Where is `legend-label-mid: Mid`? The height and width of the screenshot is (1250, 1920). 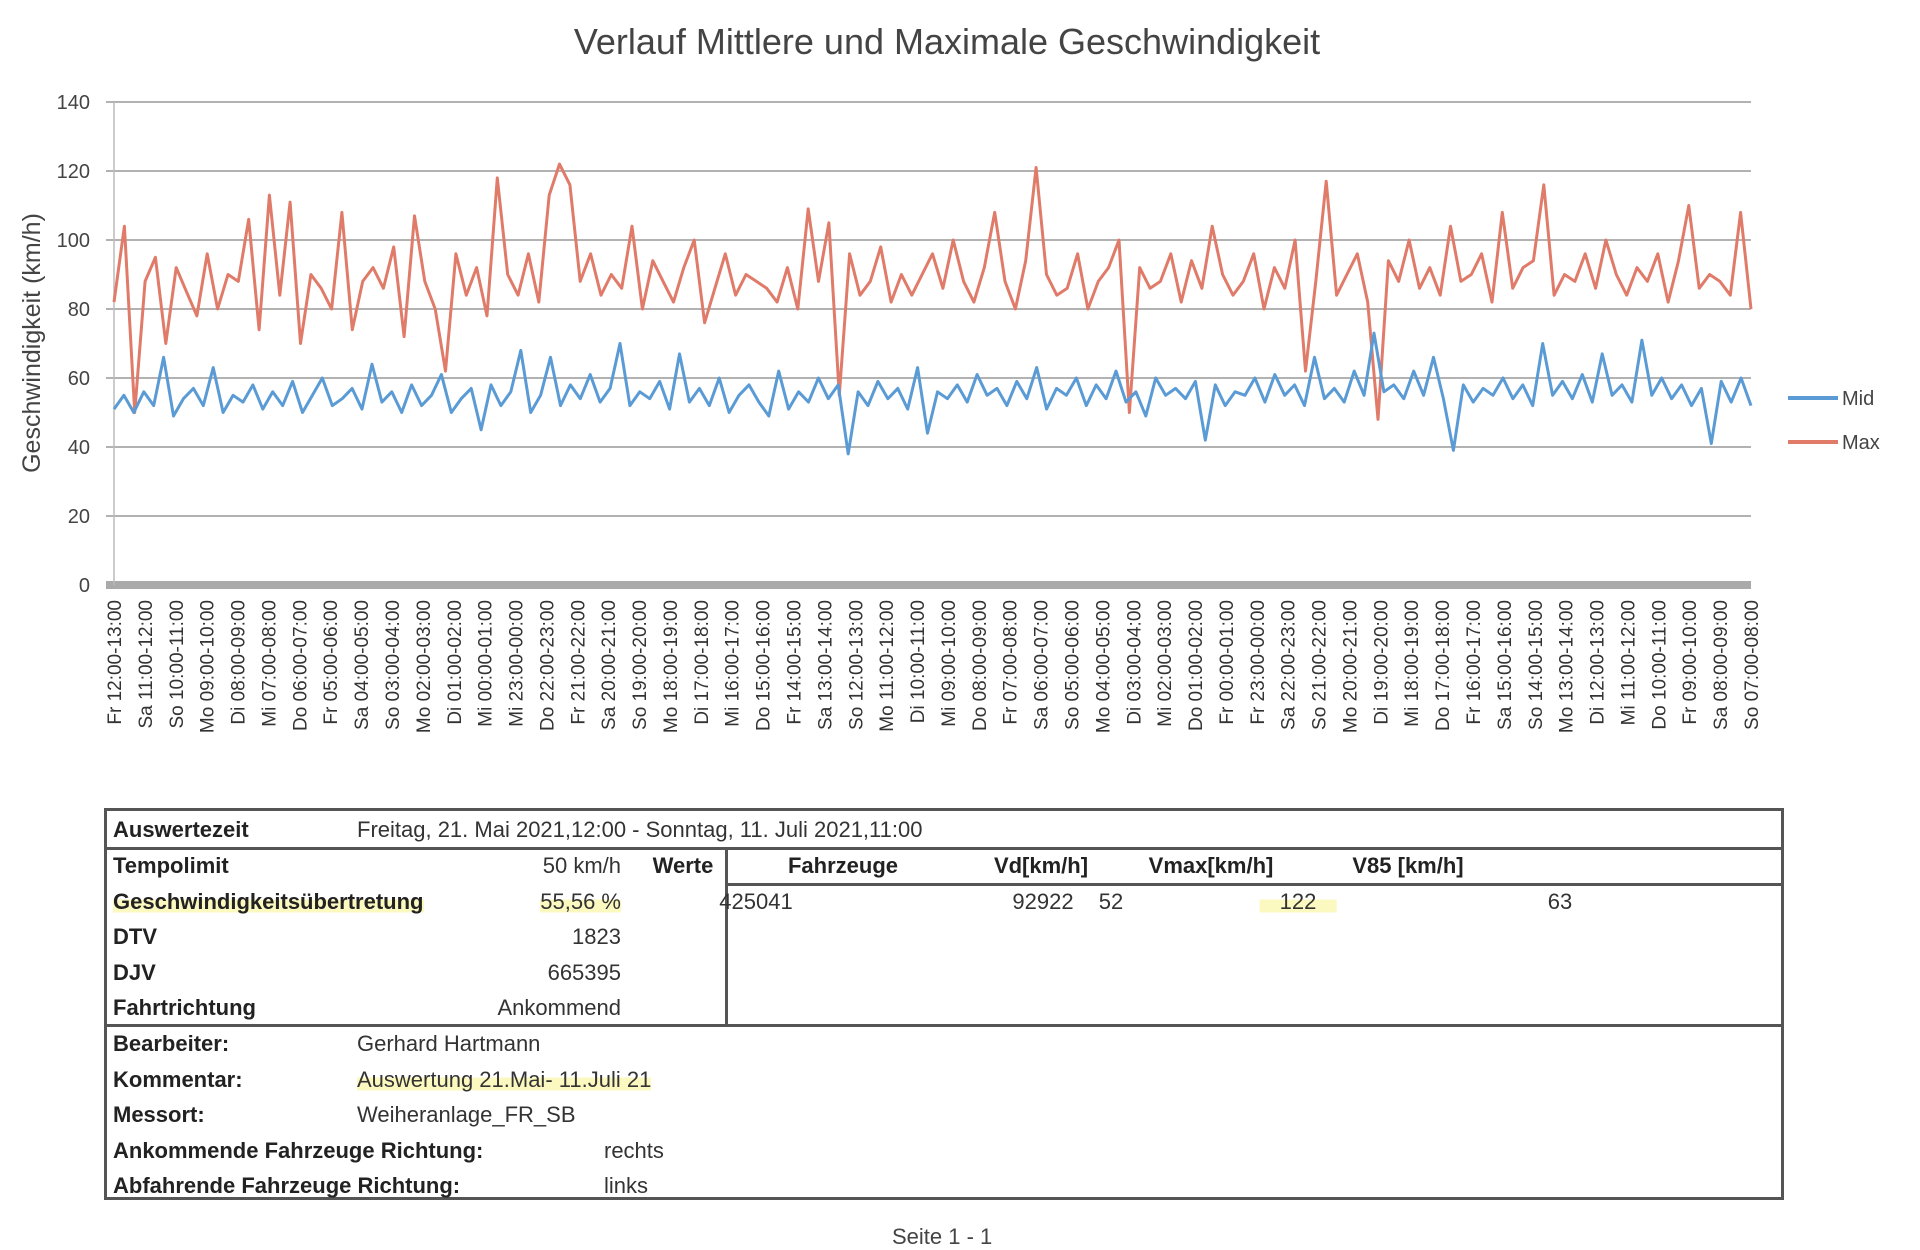
legend-label-mid: Mid is located at coordinates (1858, 399).